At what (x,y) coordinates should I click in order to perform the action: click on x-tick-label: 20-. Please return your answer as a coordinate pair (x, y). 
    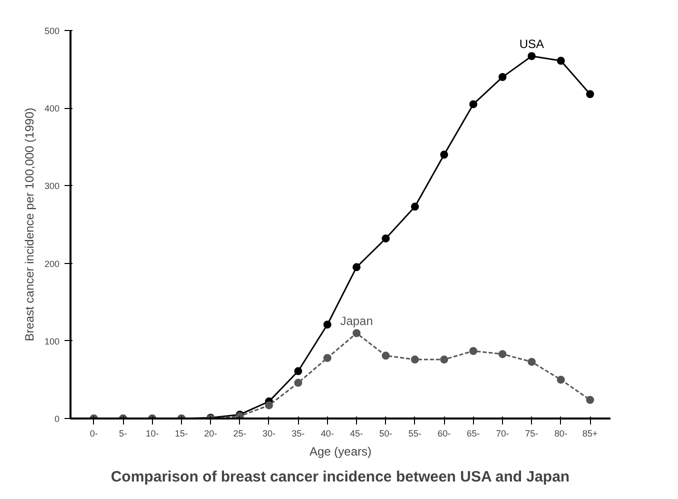
    Looking at the image, I should click on (211, 433).